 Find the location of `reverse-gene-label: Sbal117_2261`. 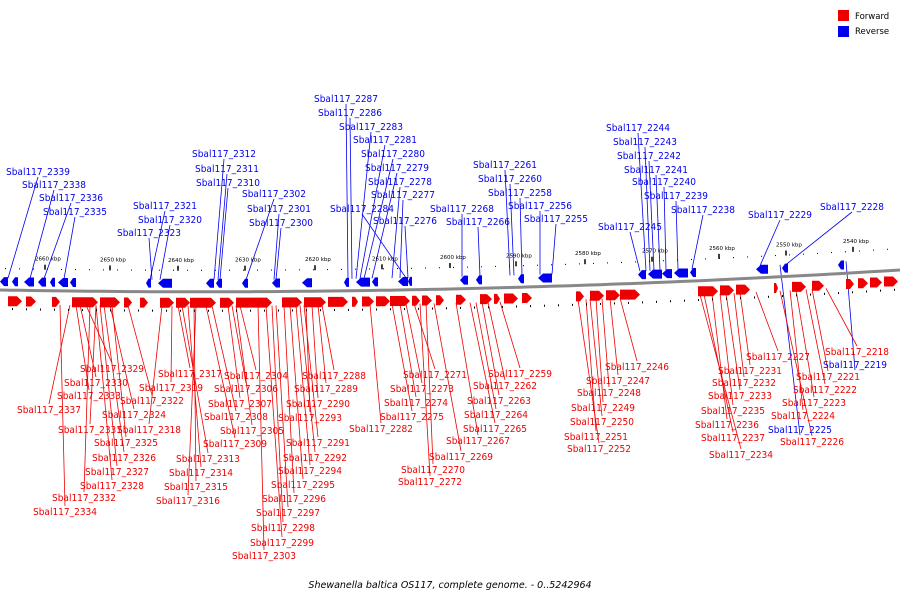

reverse-gene-label: Sbal117_2261 is located at coordinates (505, 165).